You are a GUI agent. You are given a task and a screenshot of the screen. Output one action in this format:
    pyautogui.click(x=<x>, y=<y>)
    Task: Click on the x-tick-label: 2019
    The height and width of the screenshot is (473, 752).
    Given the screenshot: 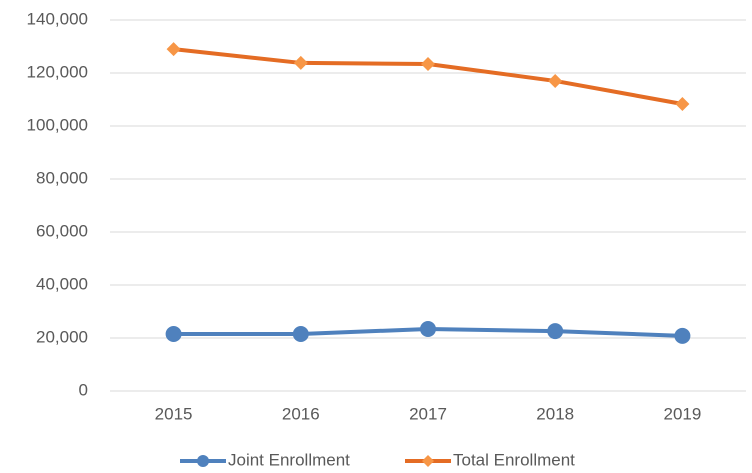 What is the action you would take?
    pyautogui.click(x=682, y=413)
    